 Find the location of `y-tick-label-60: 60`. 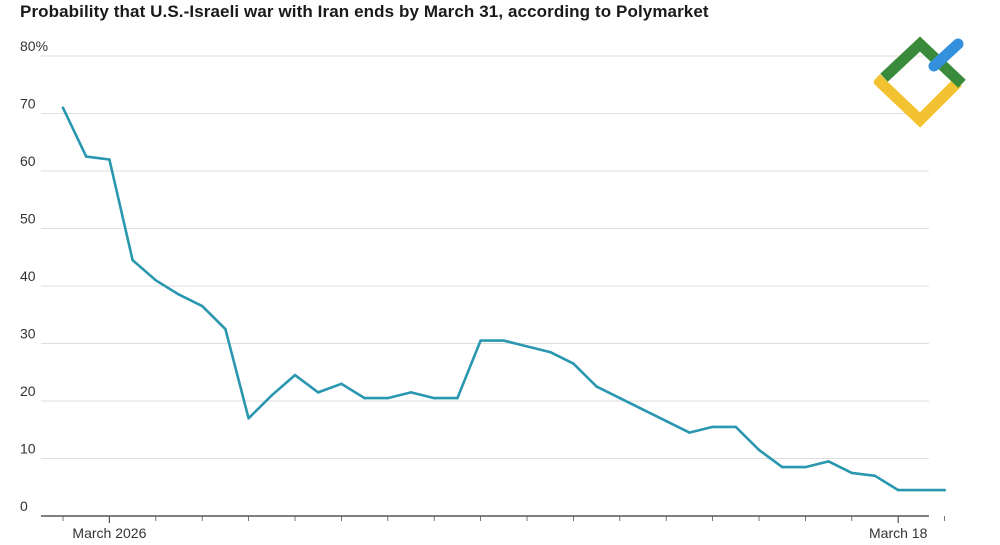

y-tick-label-60: 60 is located at coordinates (28, 161).